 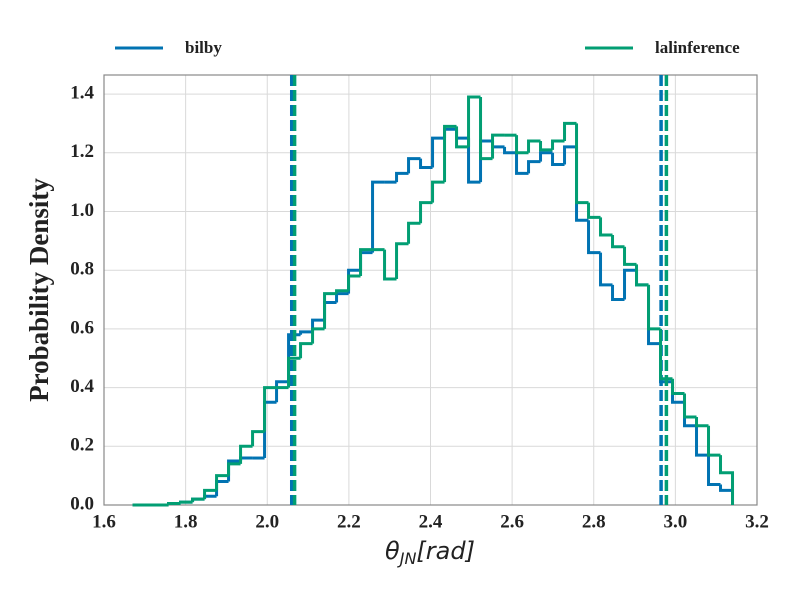 I want to click on x-label-main: θ, so click(x=392, y=551).